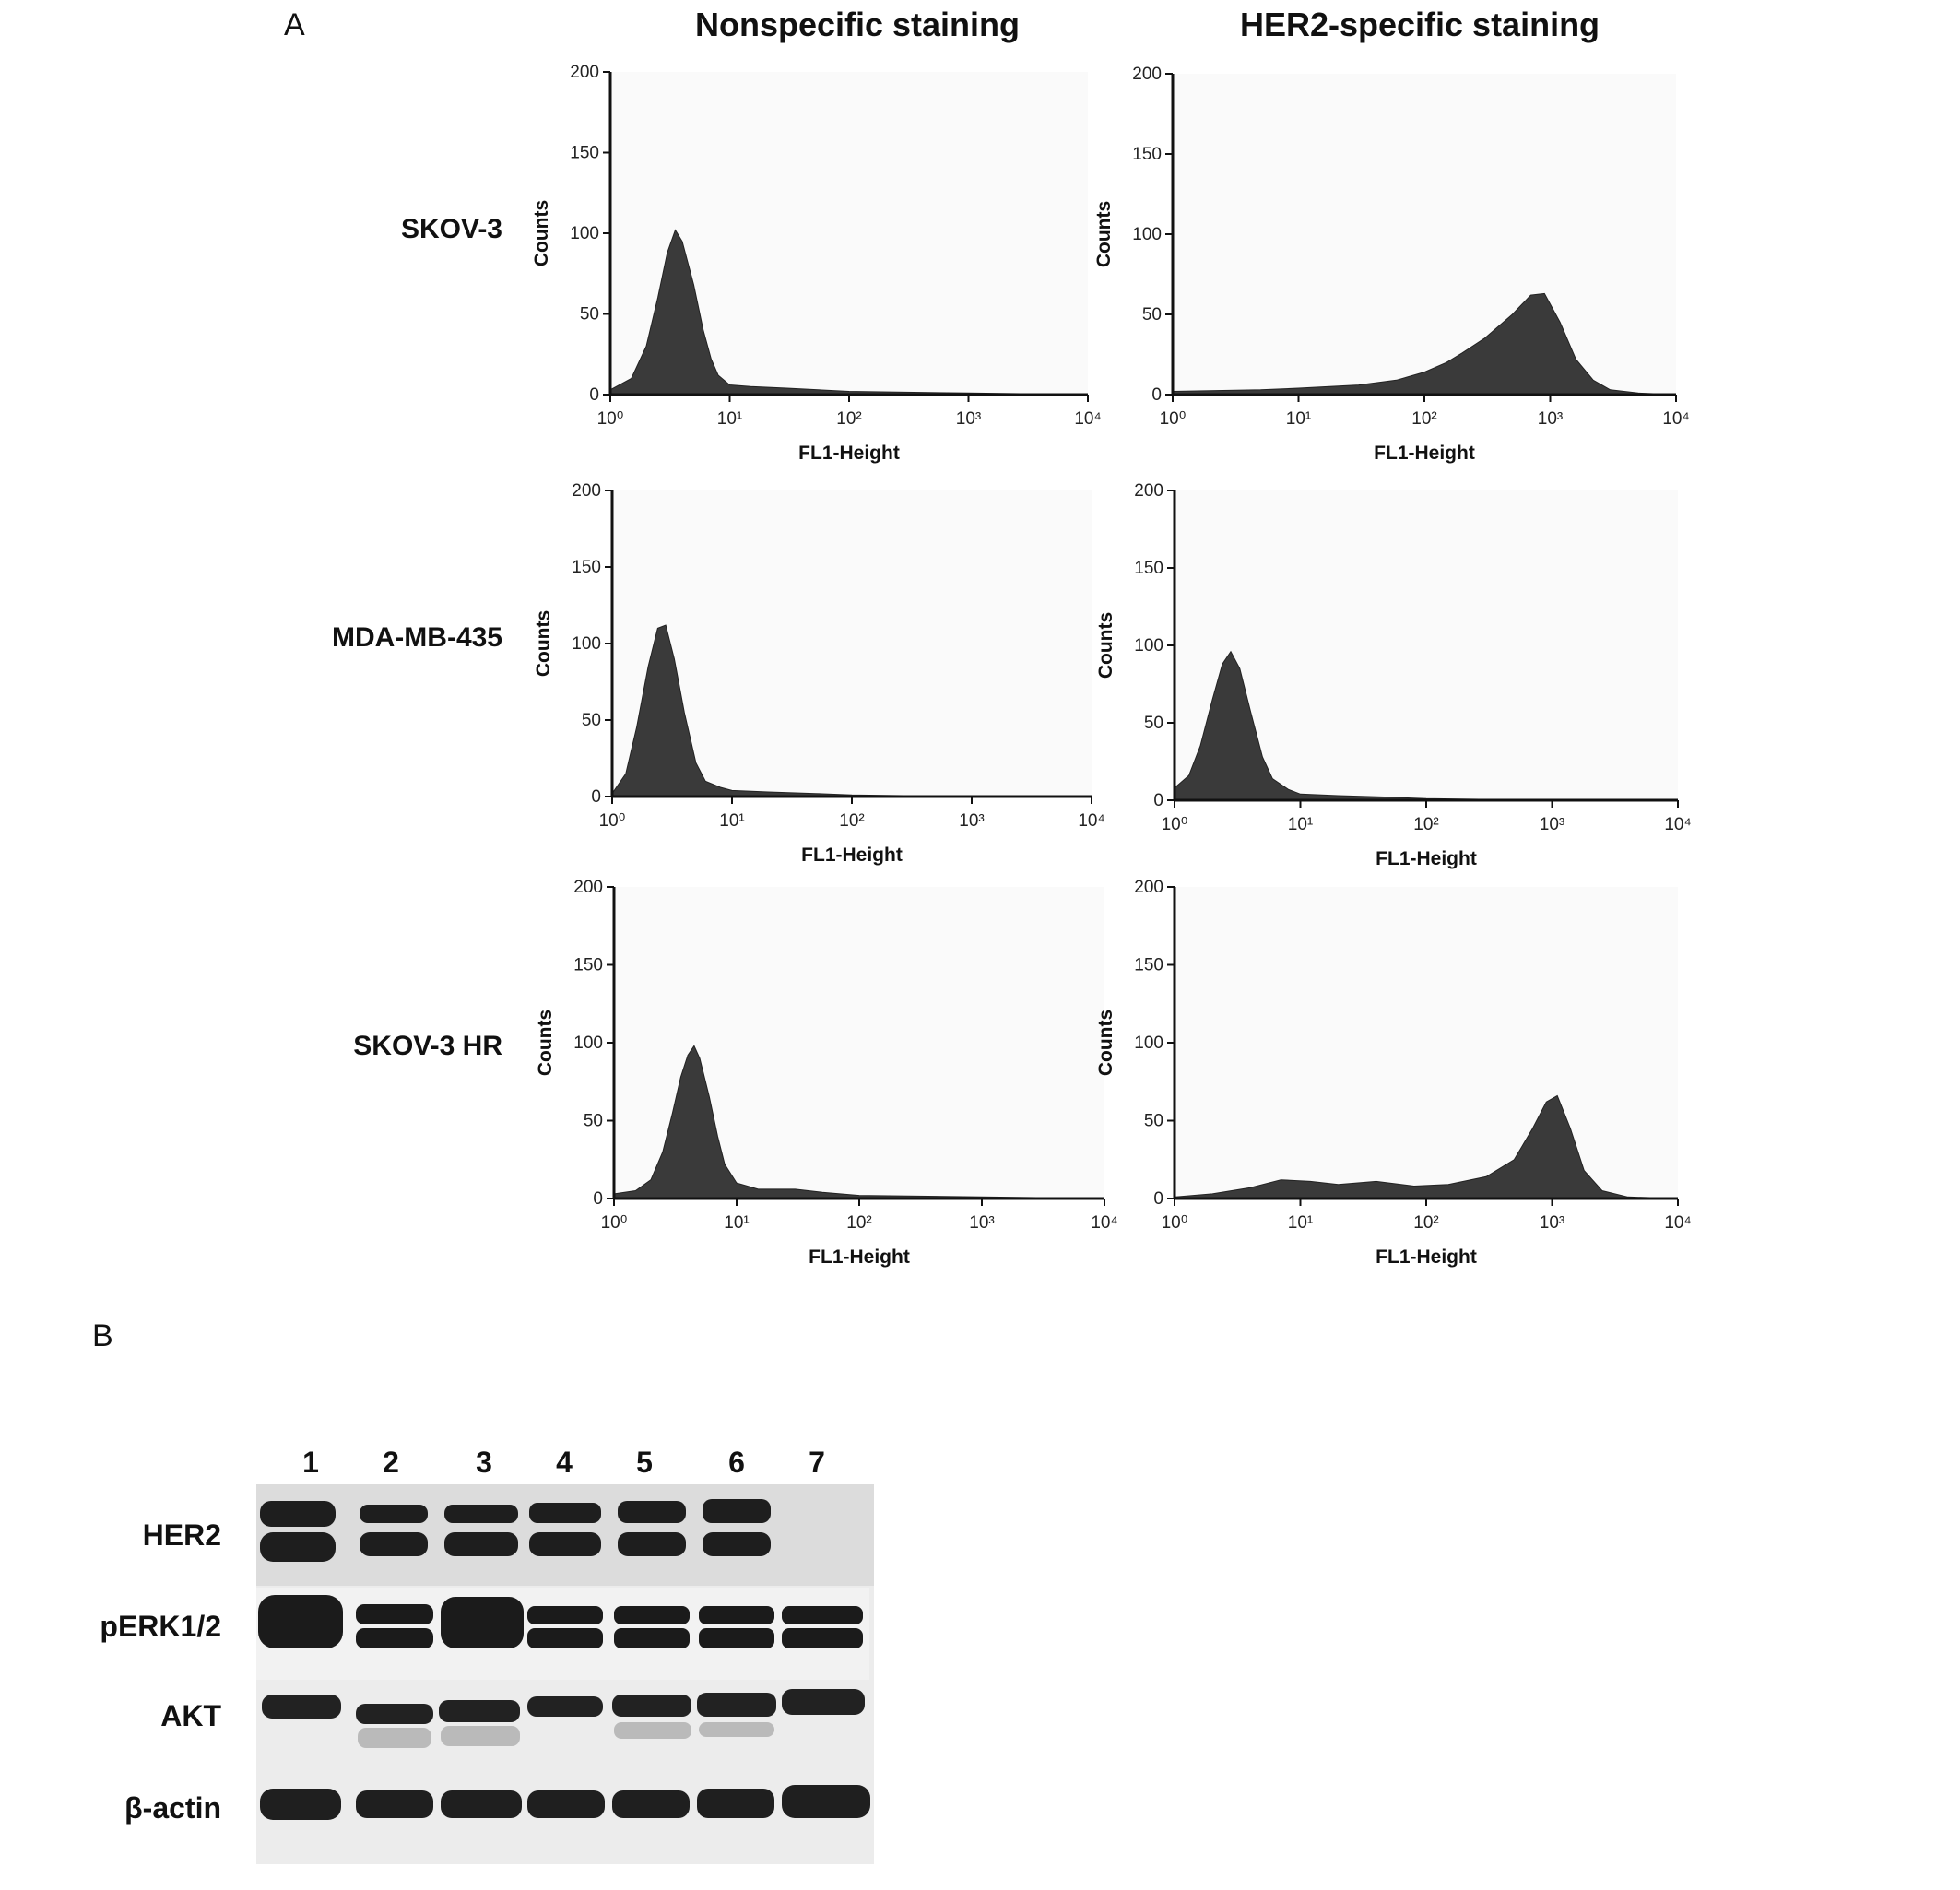 The height and width of the screenshot is (1890, 1960). Describe the element at coordinates (565, 1674) in the screenshot. I see `western-blot-image` at that location.